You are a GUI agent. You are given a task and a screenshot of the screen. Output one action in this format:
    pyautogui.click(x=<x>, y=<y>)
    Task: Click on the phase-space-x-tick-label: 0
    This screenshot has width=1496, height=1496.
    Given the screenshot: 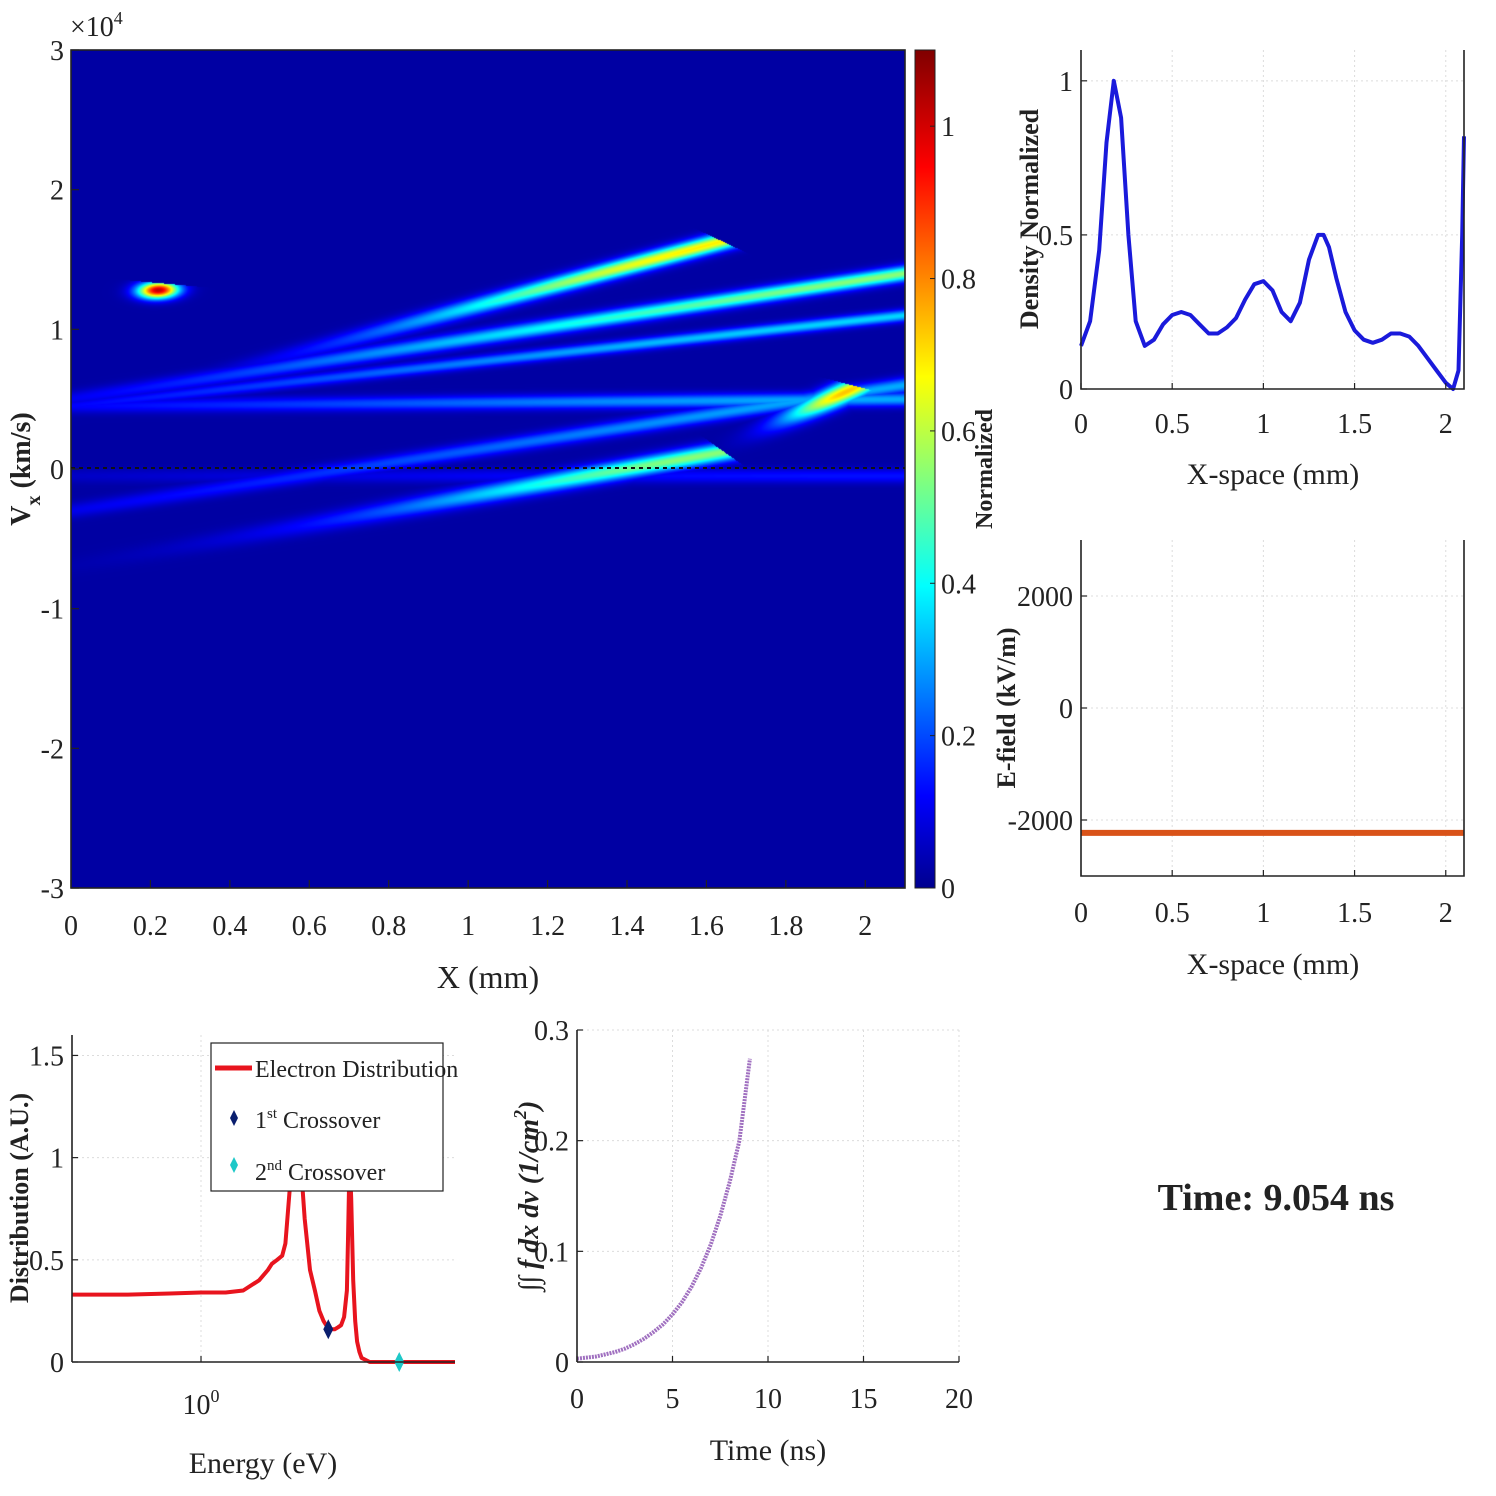 What is the action you would take?
    pyautogui.click(x=71, y=926)
    